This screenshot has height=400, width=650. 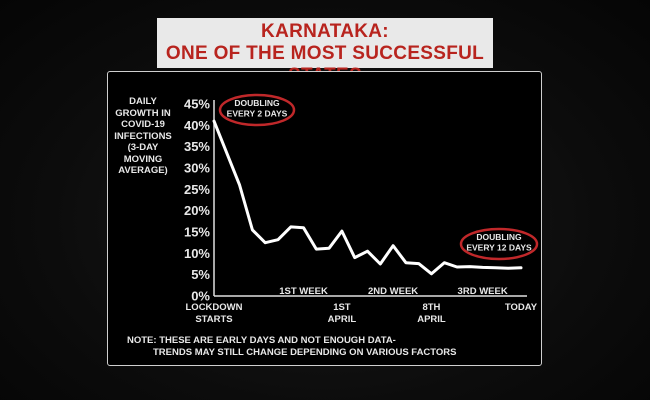 I want to click on y-tick-label: 35%, so click(x=197, y=146).